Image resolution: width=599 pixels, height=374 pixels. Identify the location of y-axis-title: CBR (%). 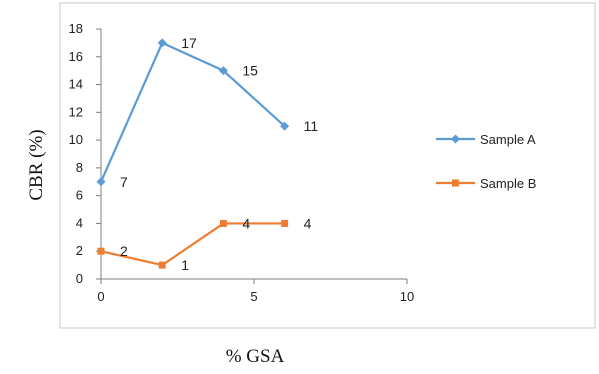
(36, 164).